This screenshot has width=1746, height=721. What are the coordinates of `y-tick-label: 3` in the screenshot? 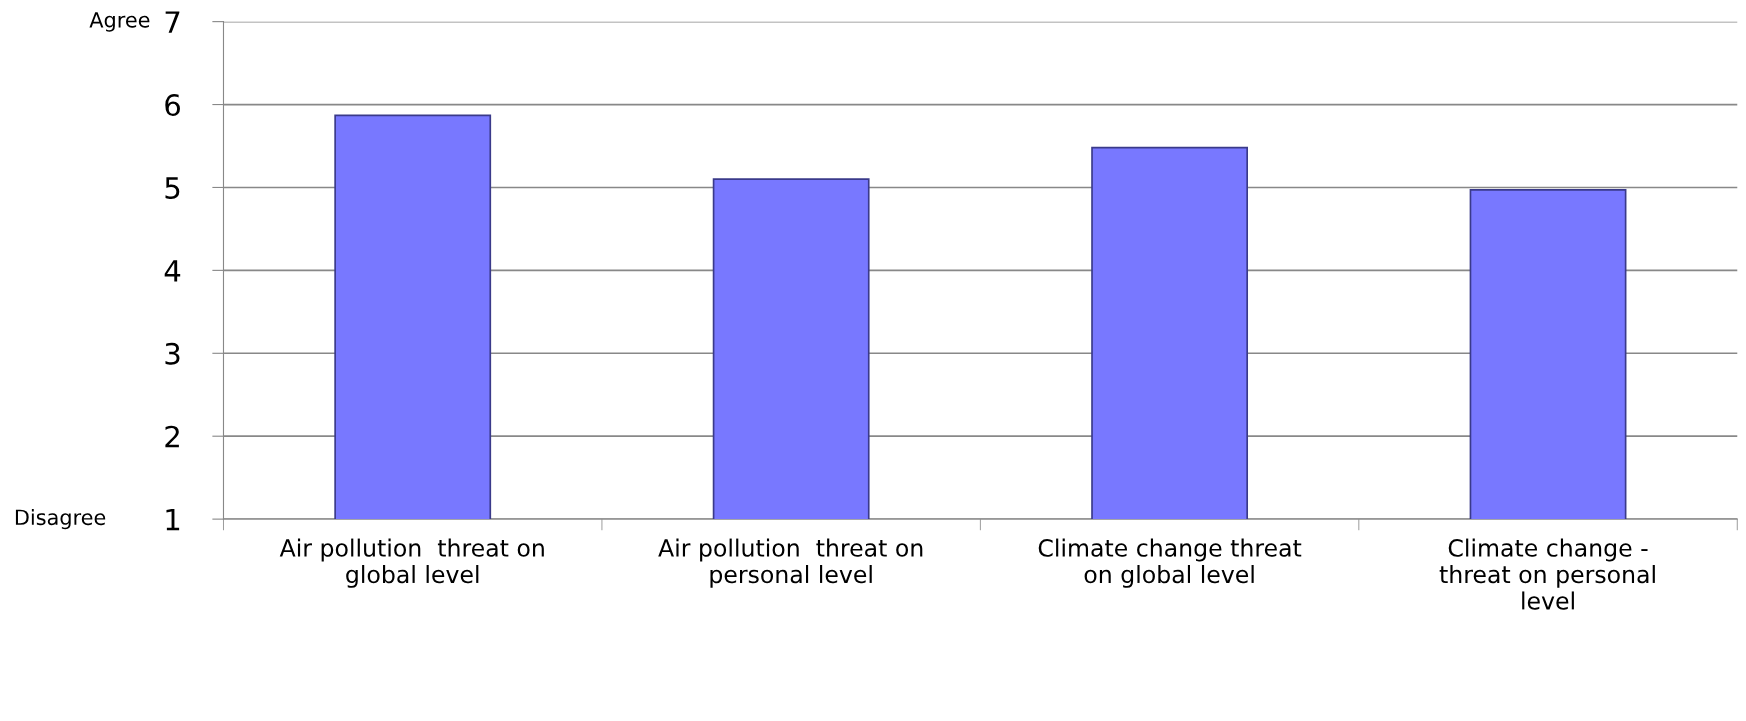 It's located at (172, 353).